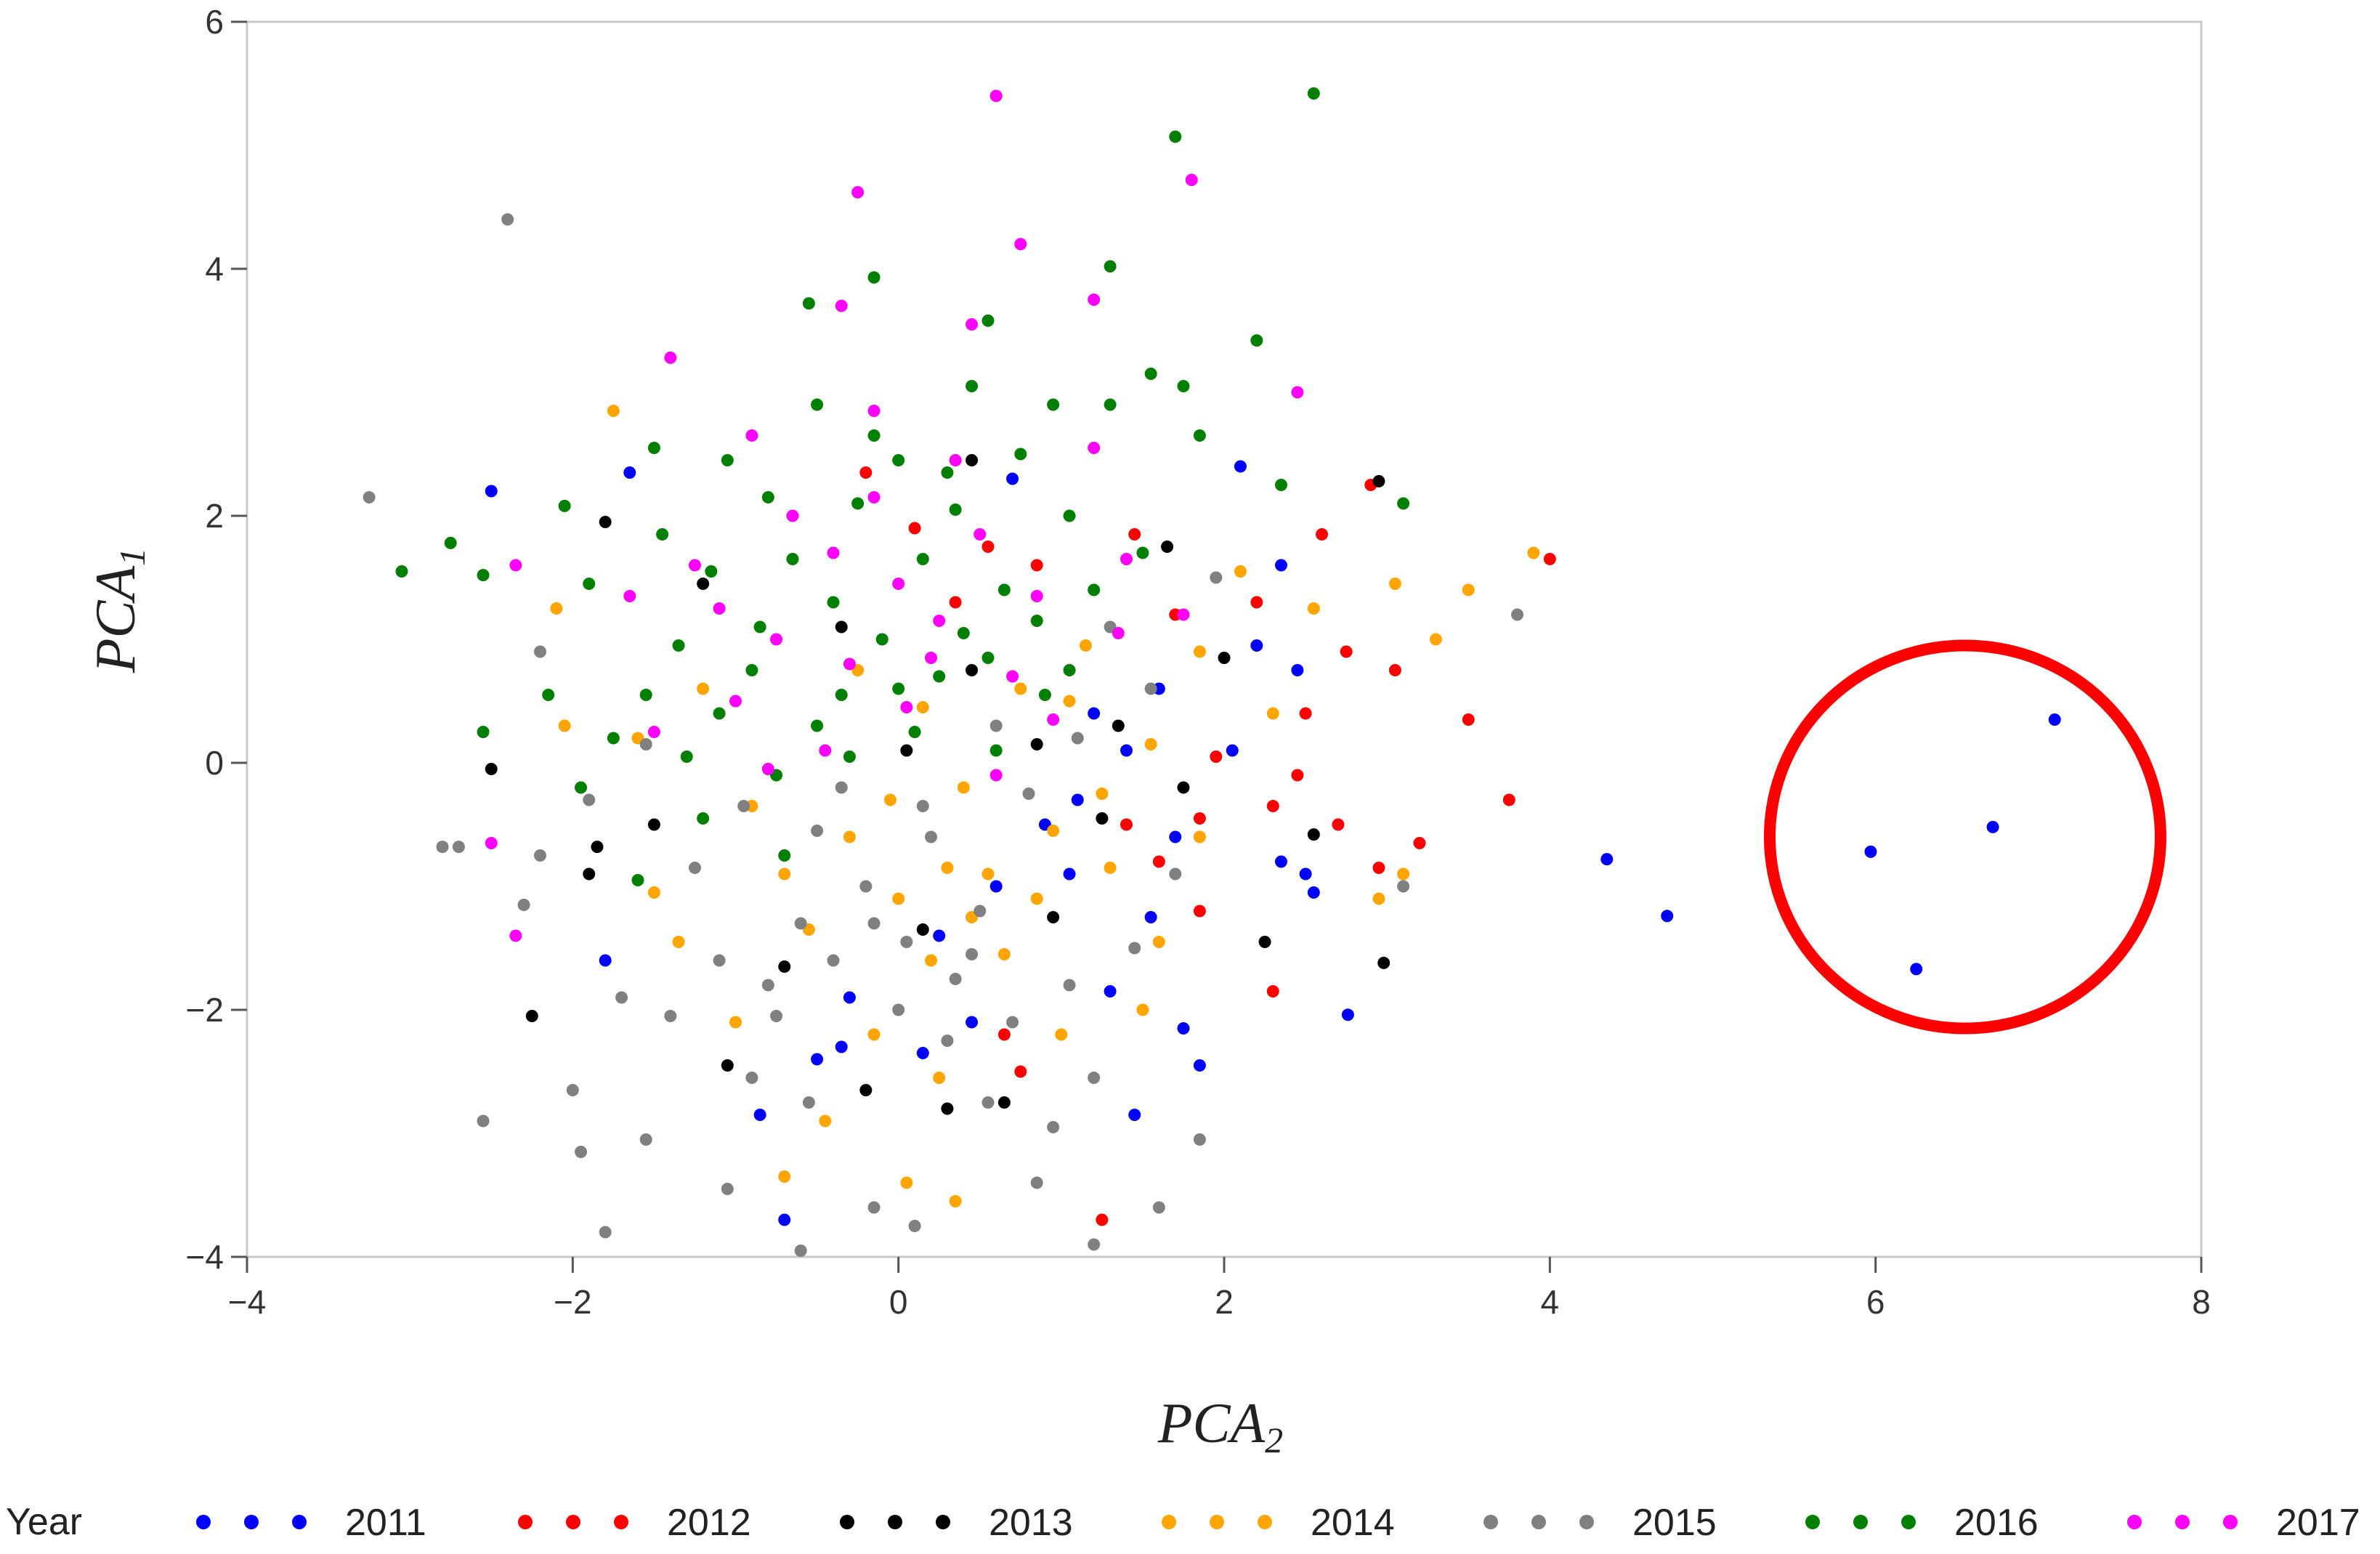 The width and height of the screenshot is (2380, 1554). Describe the element at coordinates (1274, 1440) in the screenshot. I see `x-axis-title-sub: 2` at that location.